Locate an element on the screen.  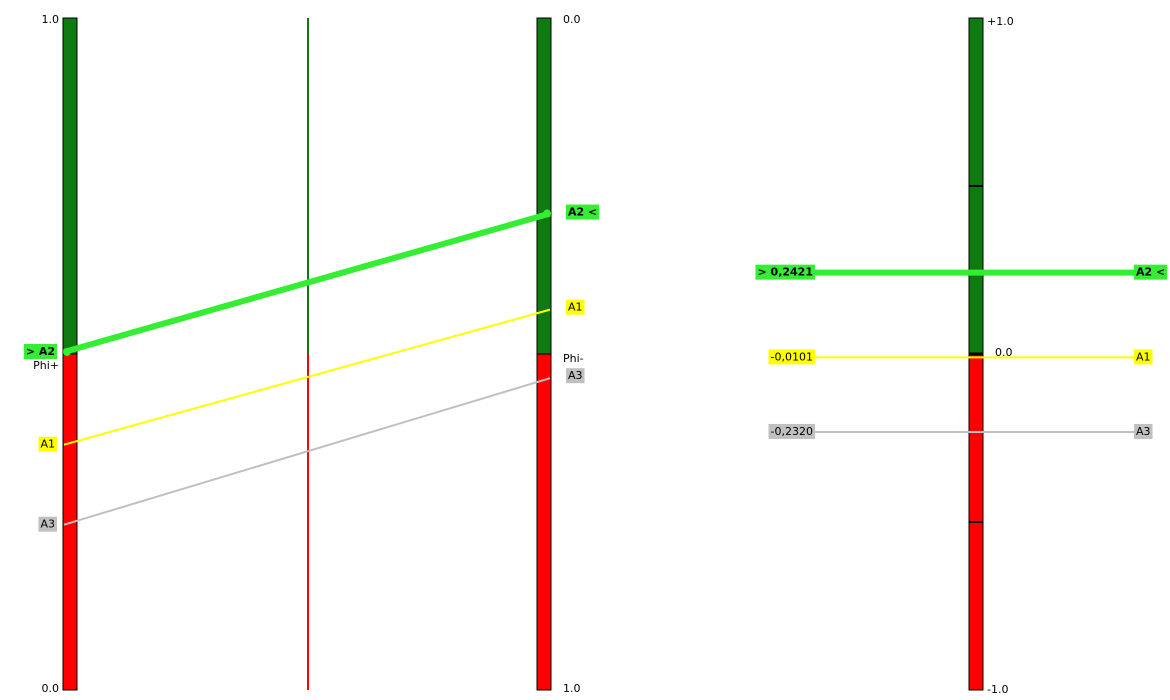
net-axis-zero-label: 0.0 is located at coordinates (1004, 352).